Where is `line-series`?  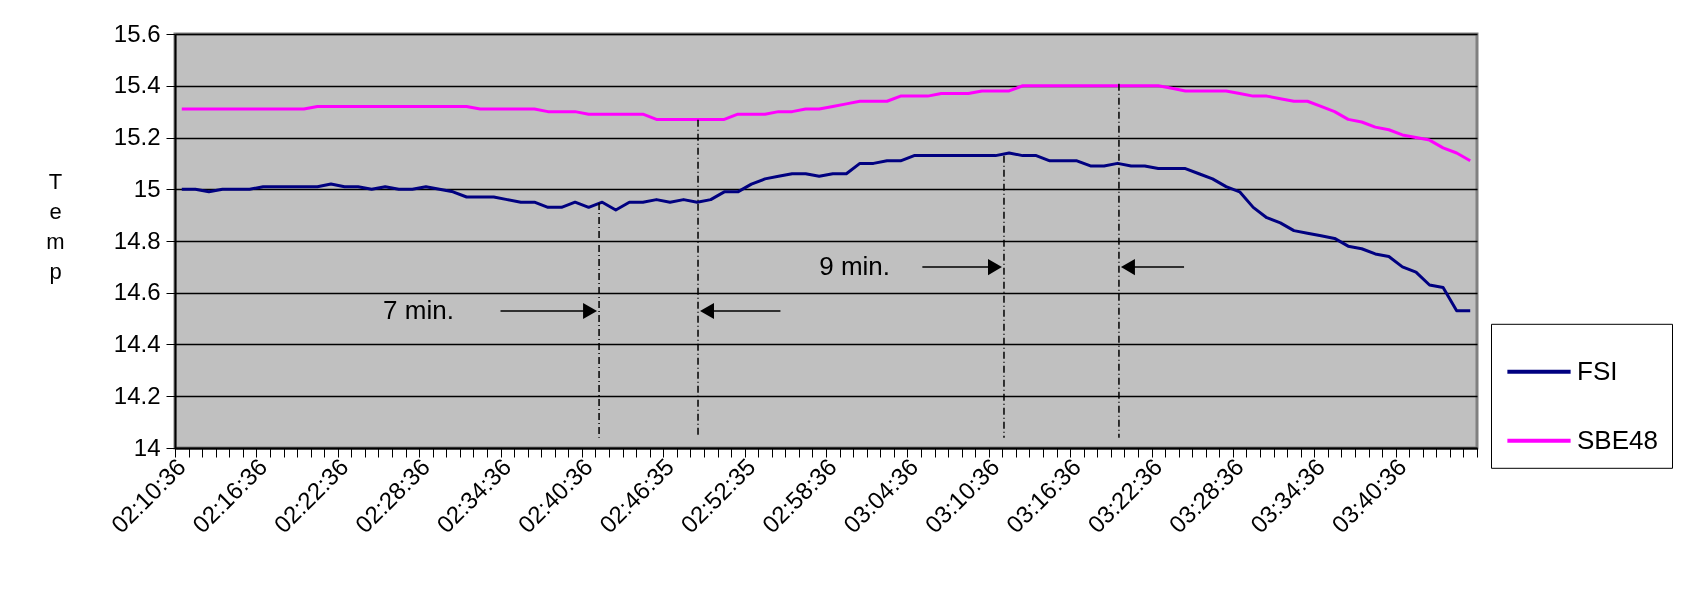 line-series is located at coordinates (826, 123).